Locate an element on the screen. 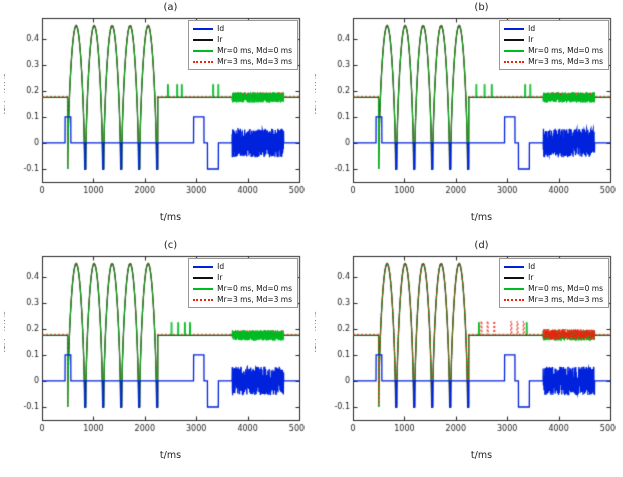 The image size is (623, 477). subplot-b-legend: Id Ir Mr=0 ms, Md=0 ms Mr=3 ms, Md=3 ms is located at coordinates (554, 45).